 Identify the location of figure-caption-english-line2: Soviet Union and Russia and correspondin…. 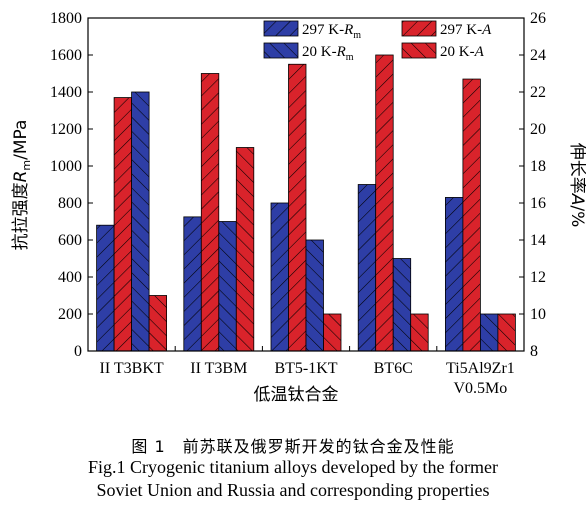
(293, 490).